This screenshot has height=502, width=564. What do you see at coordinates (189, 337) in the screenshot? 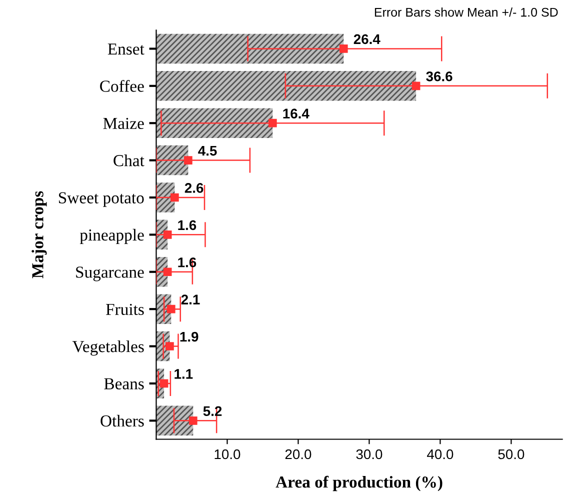
I see `data-label: 1.9` at bounding box center [189, 337].